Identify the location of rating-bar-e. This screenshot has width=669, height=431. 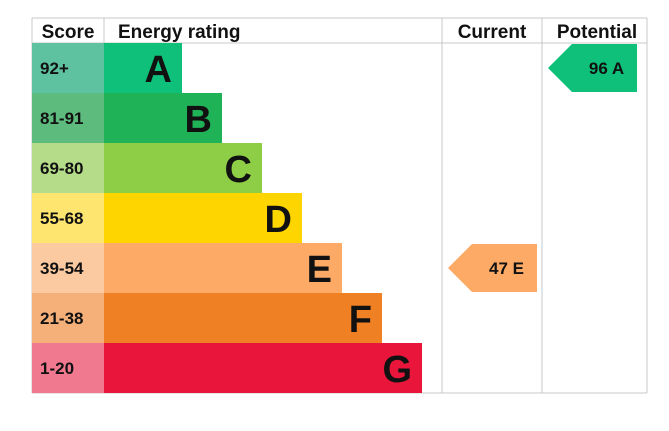
(223, 268).